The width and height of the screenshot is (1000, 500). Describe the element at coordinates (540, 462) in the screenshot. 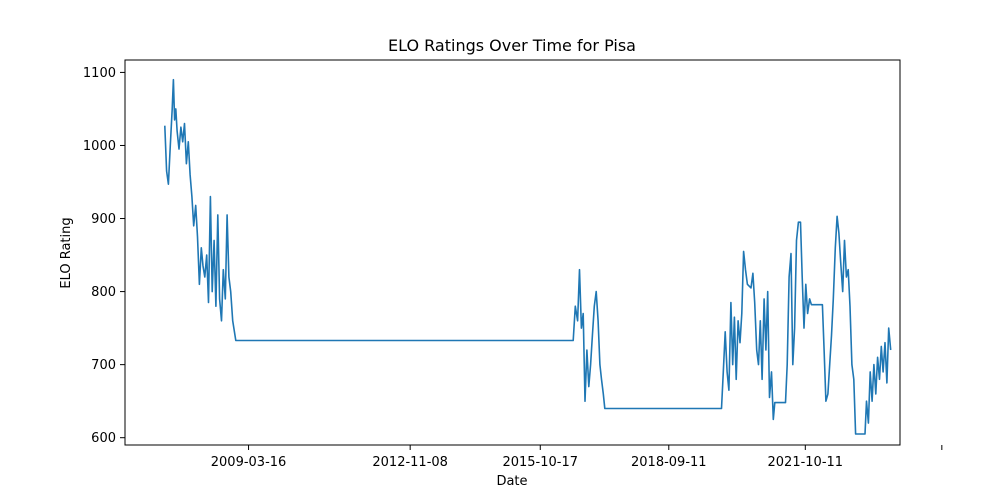

I see `x-tick-label: 2015-10-17` at that location.